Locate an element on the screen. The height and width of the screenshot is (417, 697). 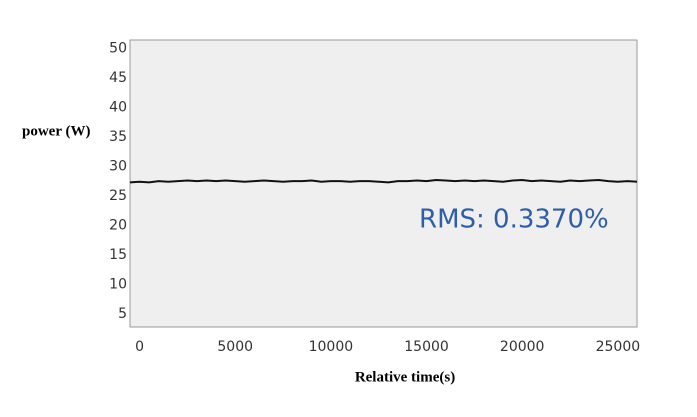
y-tick-label: 50 is located at coordinates (118, 48).